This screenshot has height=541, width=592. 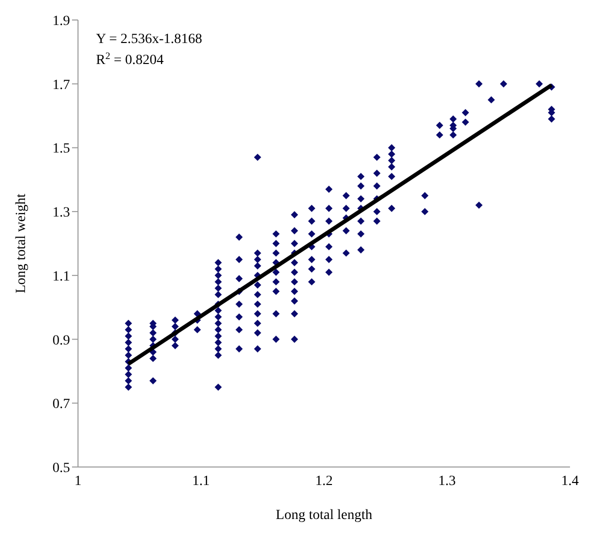 What do you see at coordinates (149, 39) in the screenshot?
I see `annotation: Y = 2.536x-1.8168` at bounding box center [149, 39].